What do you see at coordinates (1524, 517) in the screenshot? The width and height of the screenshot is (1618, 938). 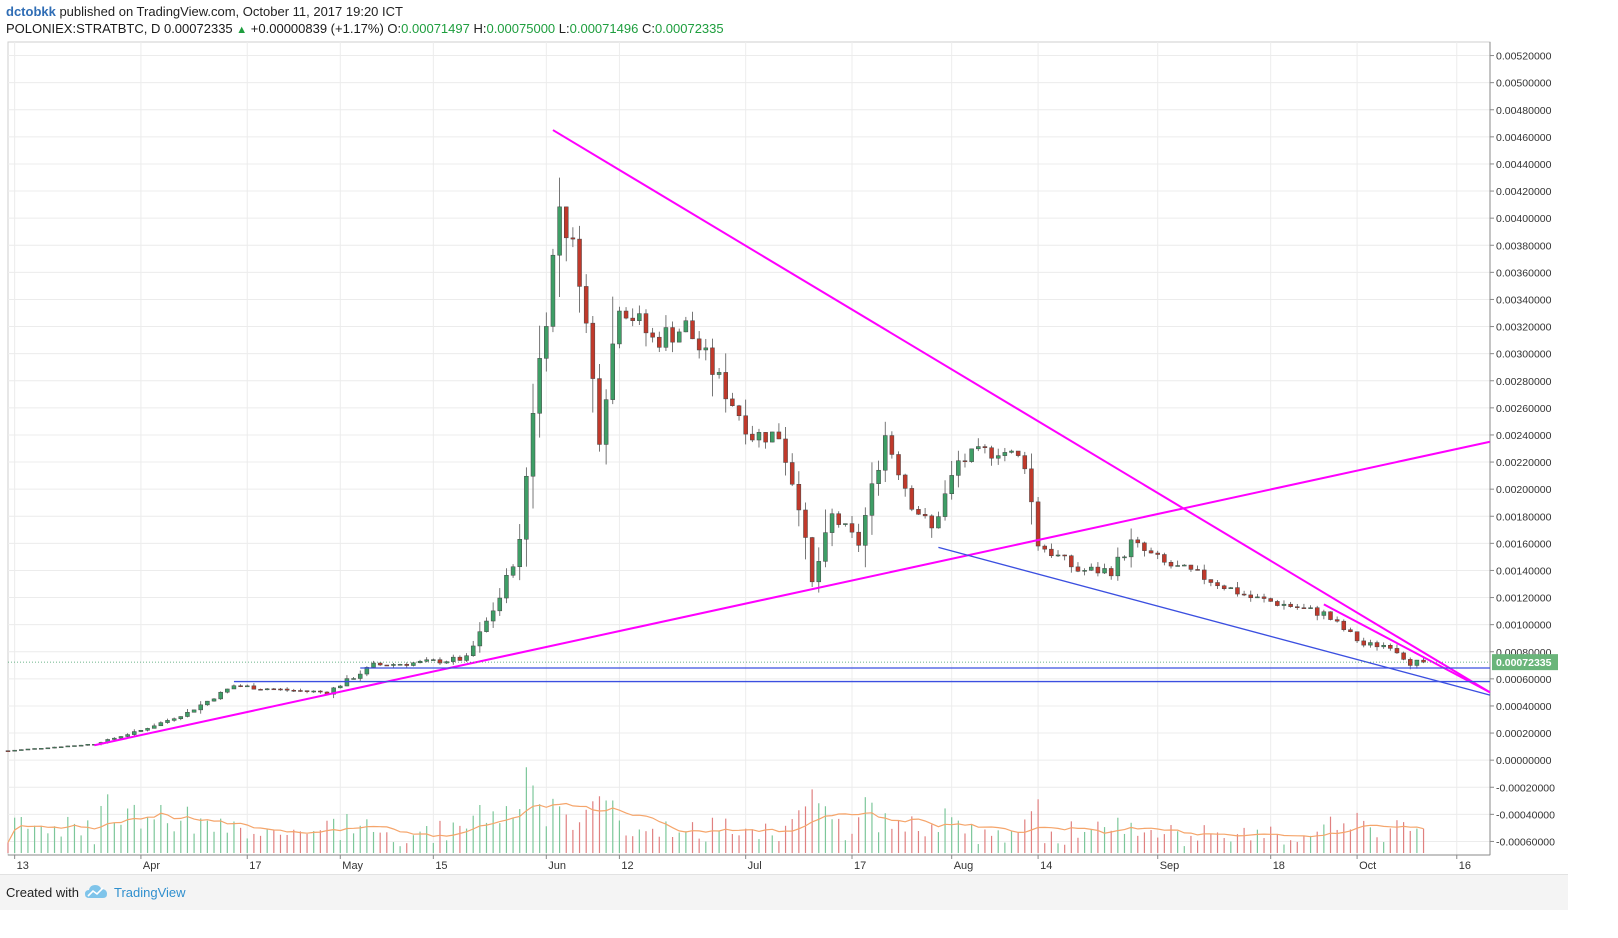 I see `y-tick-label: 0.00180000` at bounding box center [1524, 517].